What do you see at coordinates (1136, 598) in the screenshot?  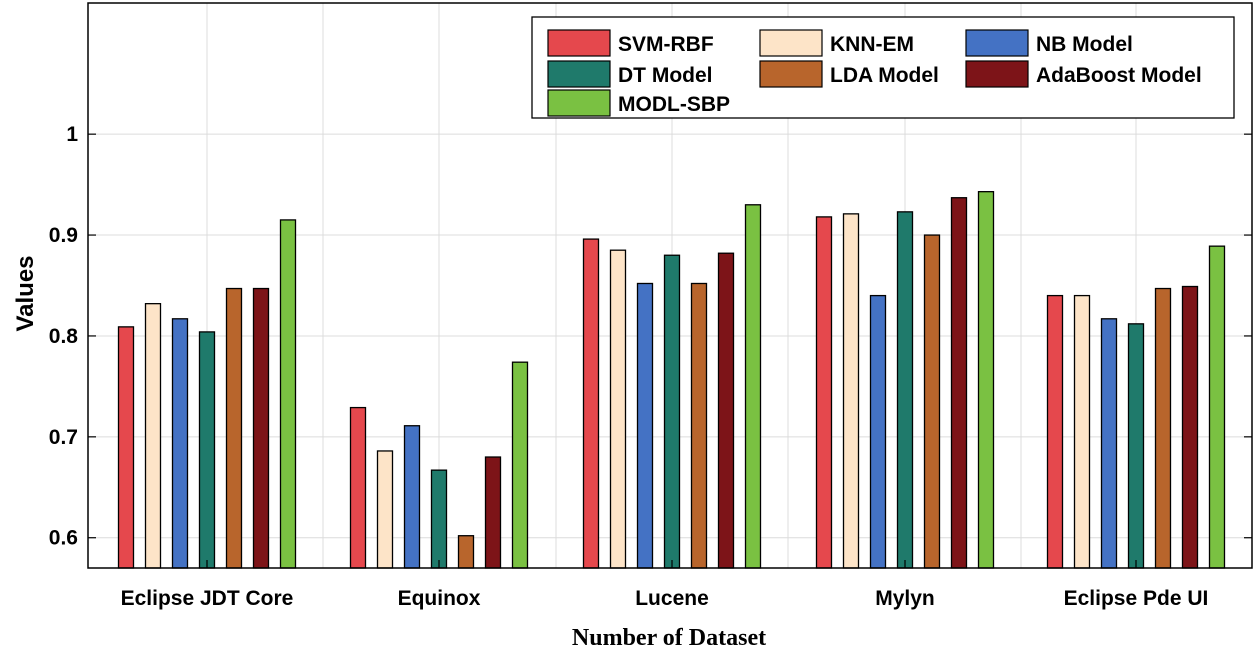 I see `x-tick-label: Eclipse Pde UI` at bounding box center [1136, 598].